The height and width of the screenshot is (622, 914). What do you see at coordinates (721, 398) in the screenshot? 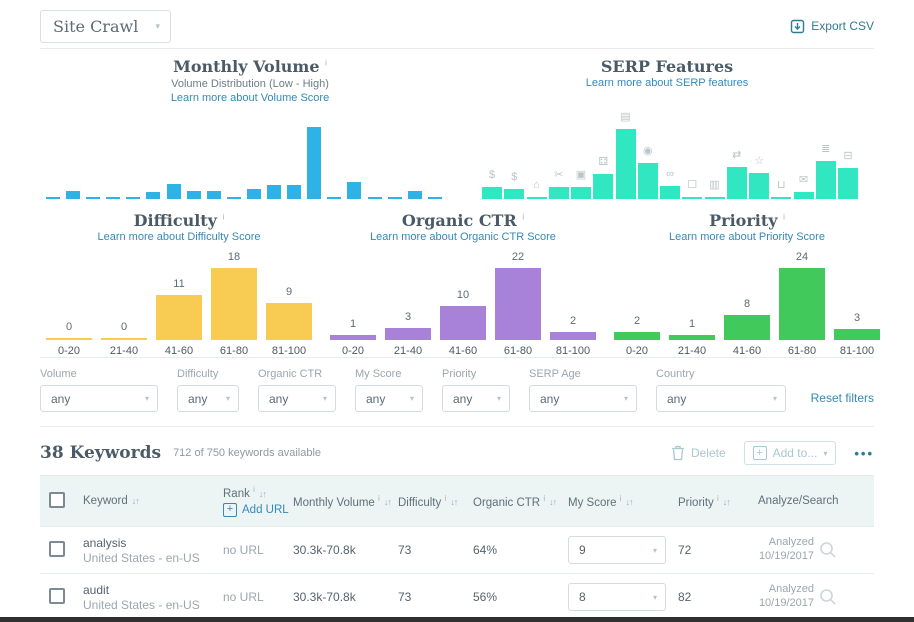
I see `country-filter-select: any ▾` at bounding box center [721, 398].